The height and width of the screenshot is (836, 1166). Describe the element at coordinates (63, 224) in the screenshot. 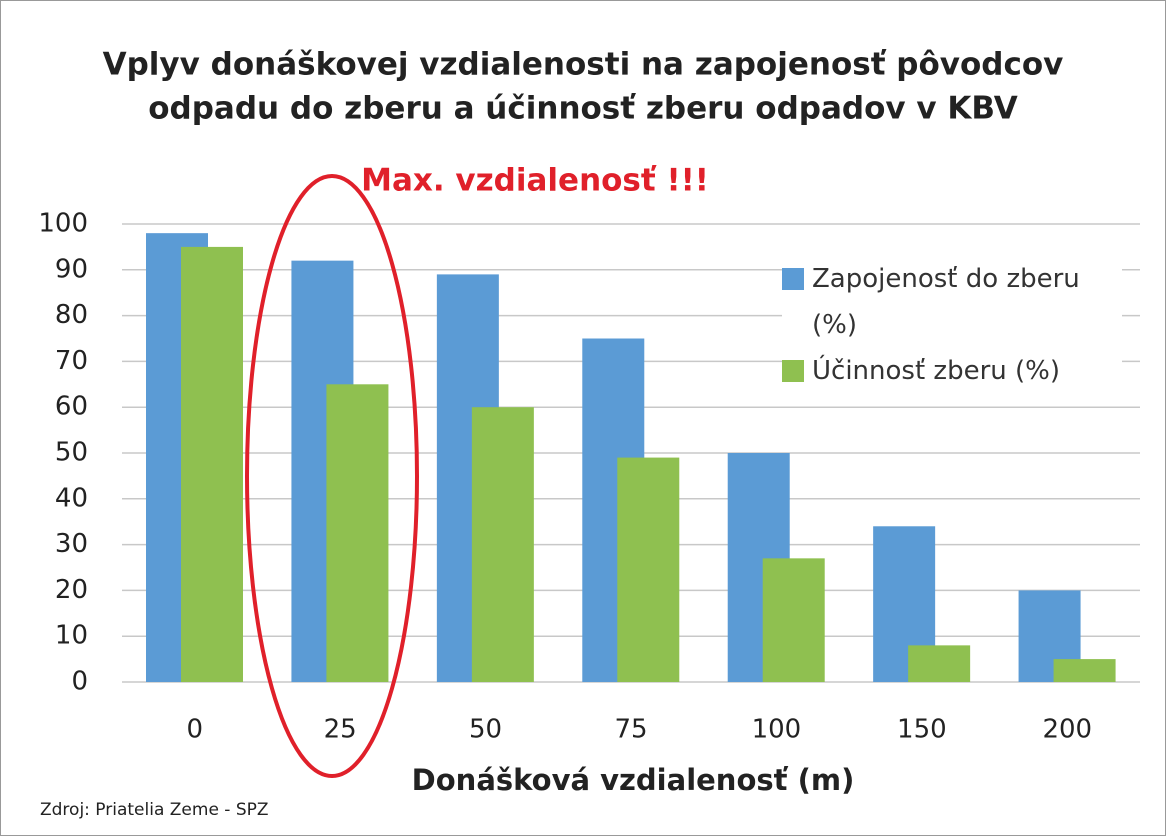

I see `y-tick-label: 100` at that location.